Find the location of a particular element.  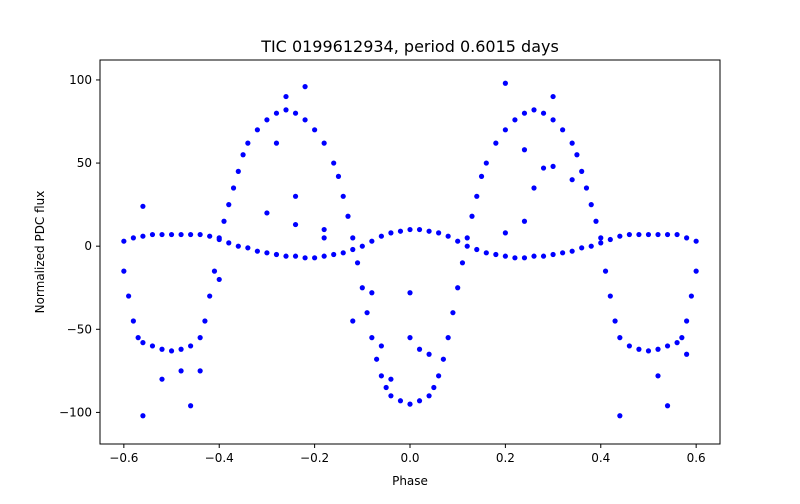

x-axis-label: Phase is located at coordinates (410, 481).